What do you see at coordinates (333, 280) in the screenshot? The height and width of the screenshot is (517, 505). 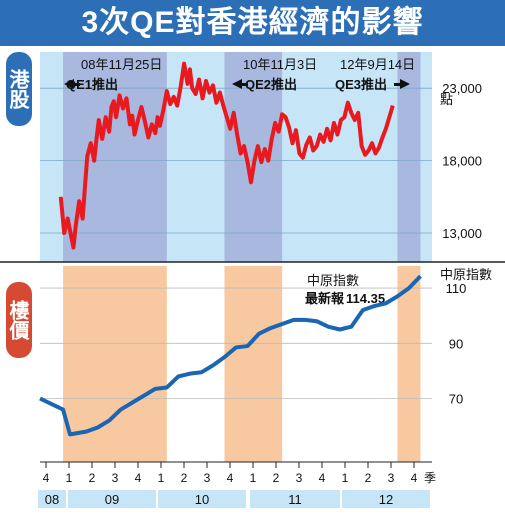 I see `property-annotation-title: 中原指數` at bounding box center [333, 280].